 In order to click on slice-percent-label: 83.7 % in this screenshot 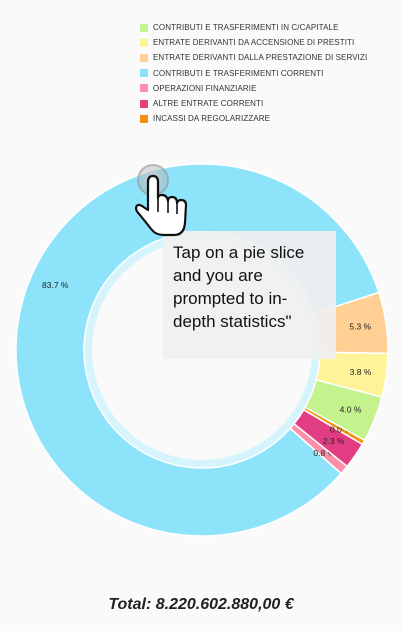, I will do `click(55, 285)`.